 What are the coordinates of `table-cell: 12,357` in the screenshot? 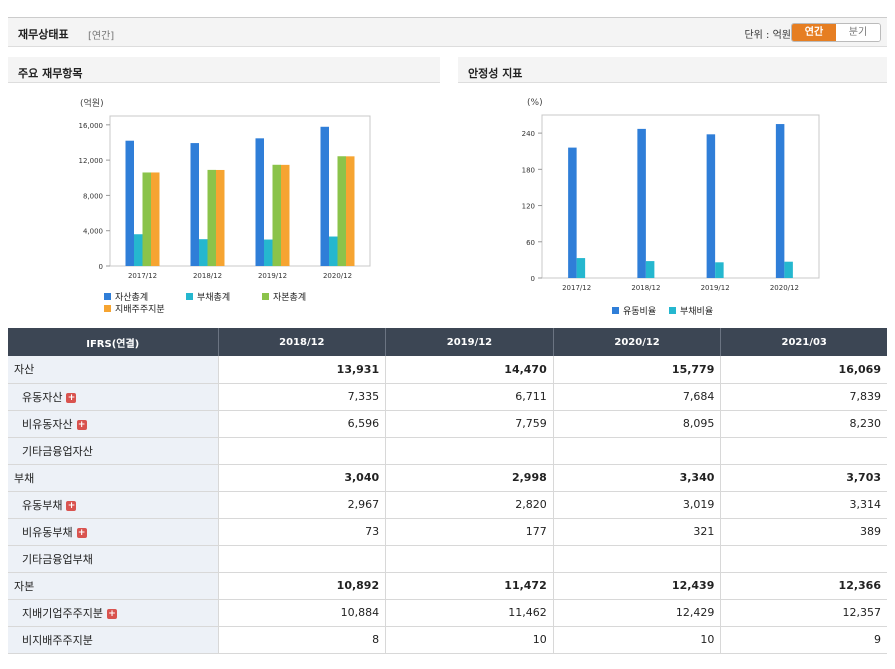 It's located at (803, 613).